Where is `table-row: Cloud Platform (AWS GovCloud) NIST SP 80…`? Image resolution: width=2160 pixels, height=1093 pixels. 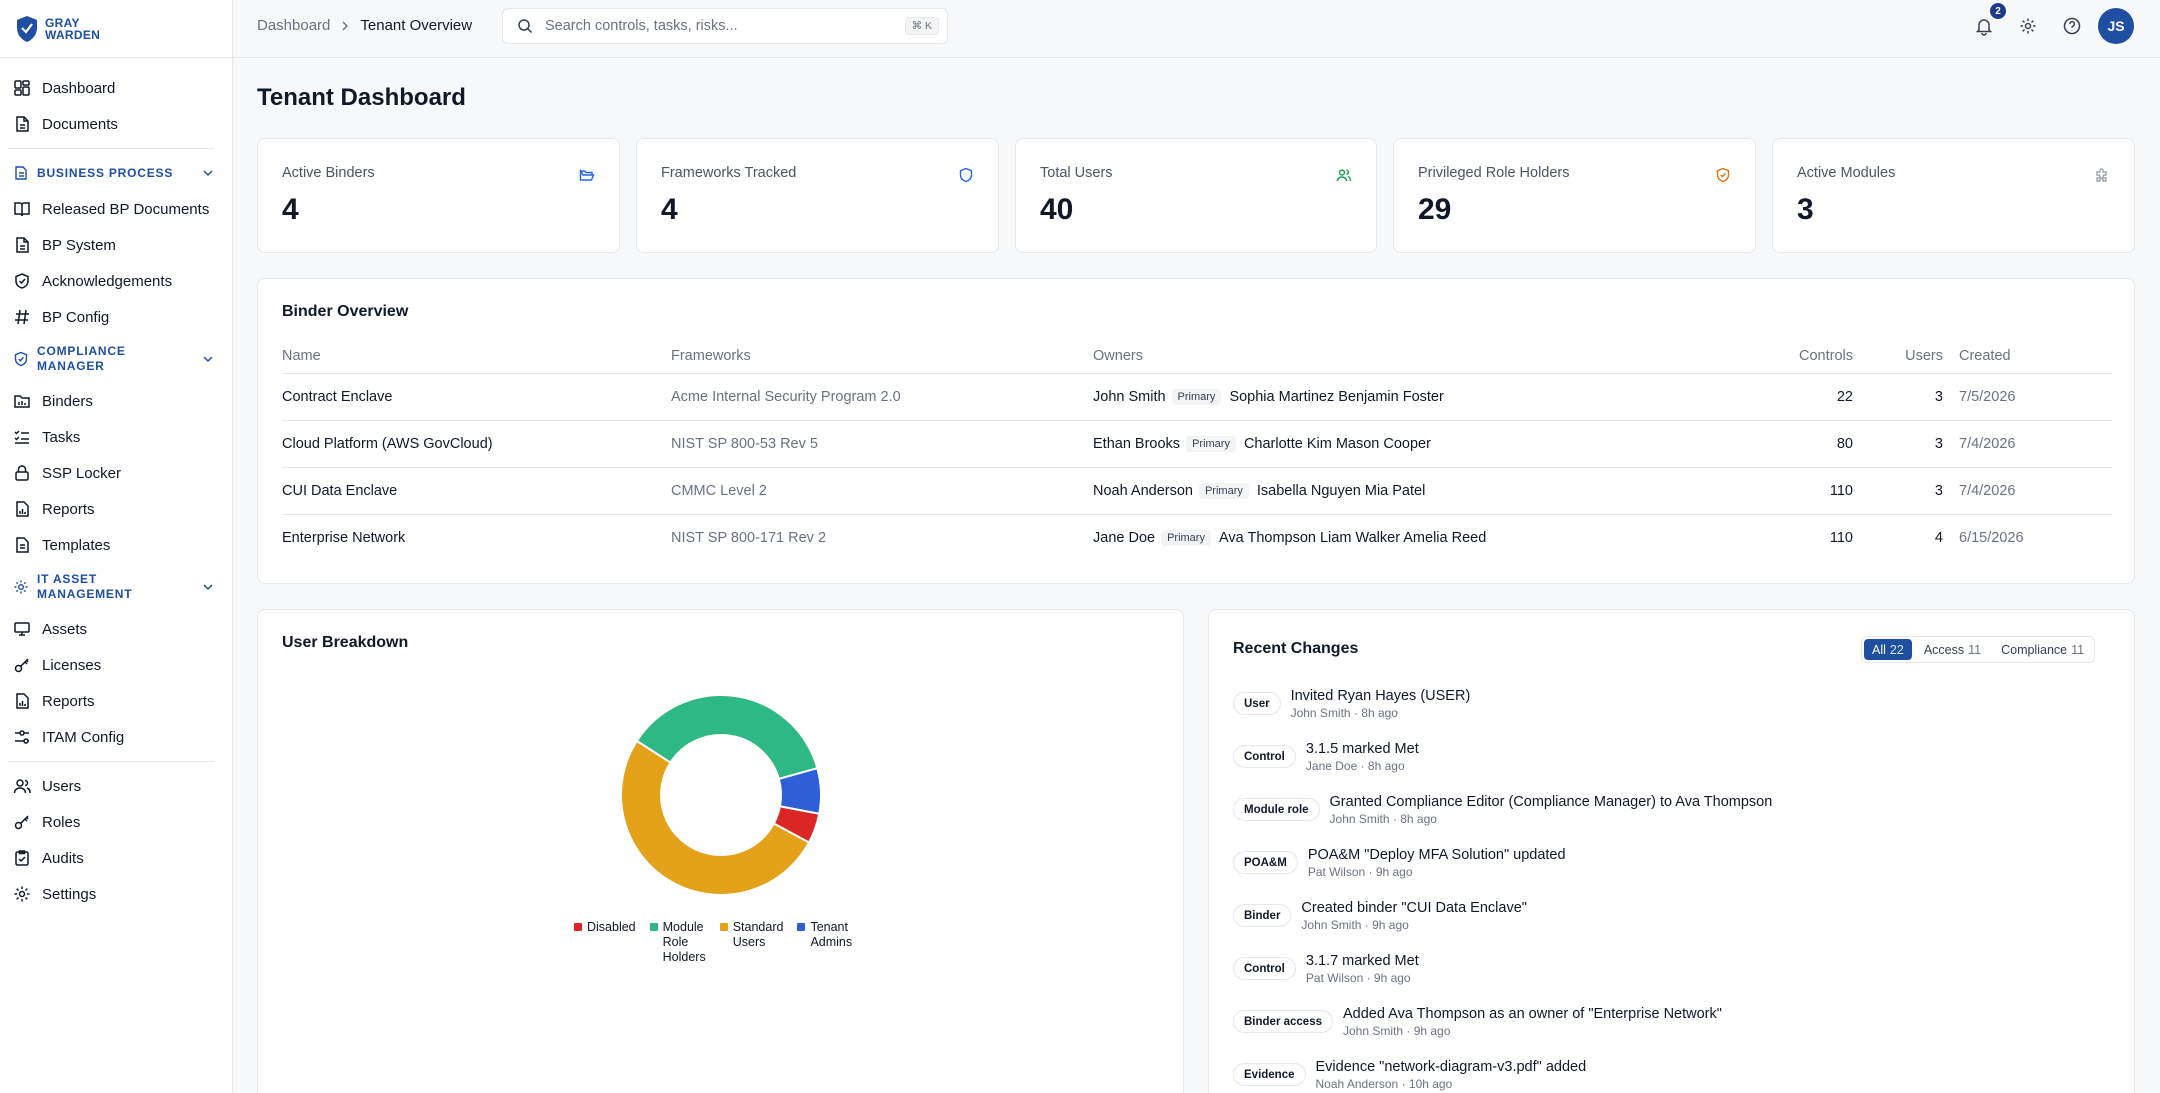
table-row: Cloud Platform (AWS GovCloud) NIST SP 80… is located at coordinates (1197, 444).